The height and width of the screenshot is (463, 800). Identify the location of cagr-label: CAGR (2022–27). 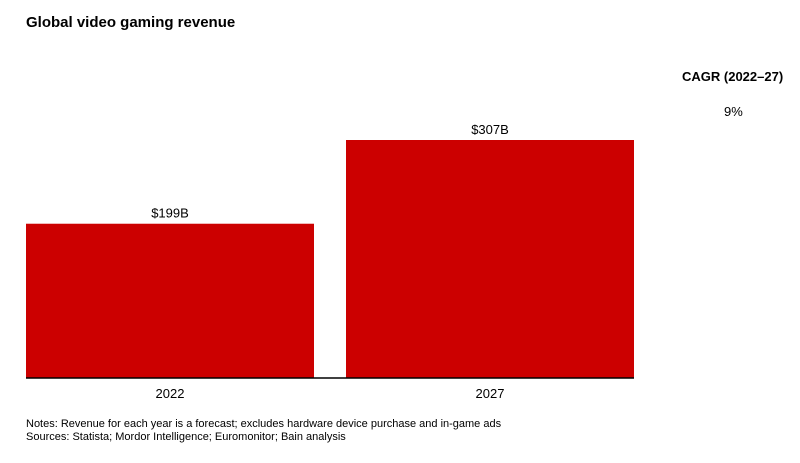
(733, 76).